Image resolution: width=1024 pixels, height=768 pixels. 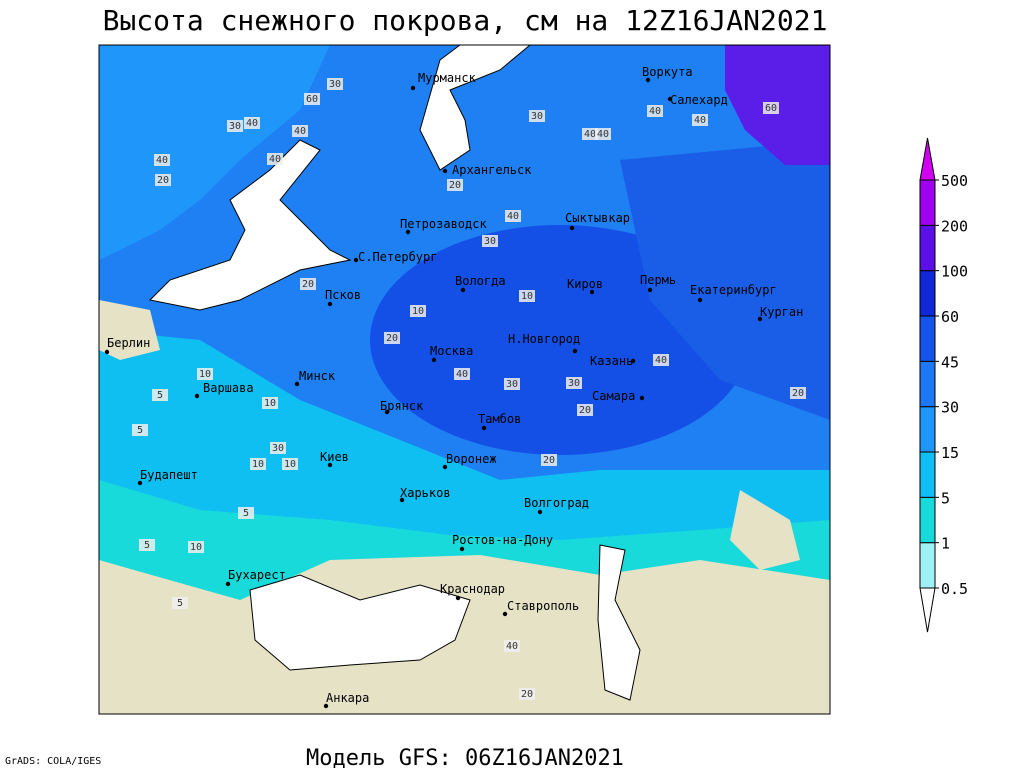 What do you see at coordinates (334, 457) in the screenshot?
I see `city-label: Киев` at bounding box center [334, 457].